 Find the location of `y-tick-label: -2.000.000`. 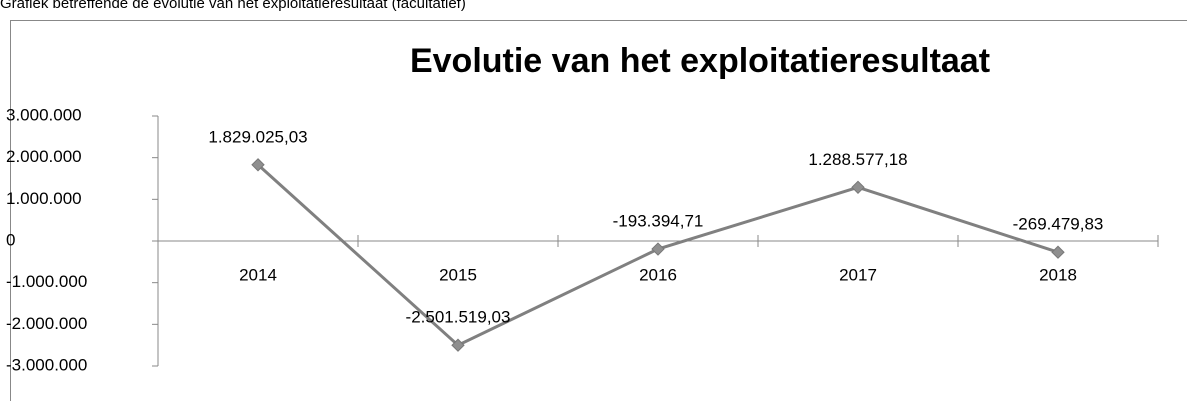

y-tick-label: -2.000.000 is located at coordinates (46, 323).